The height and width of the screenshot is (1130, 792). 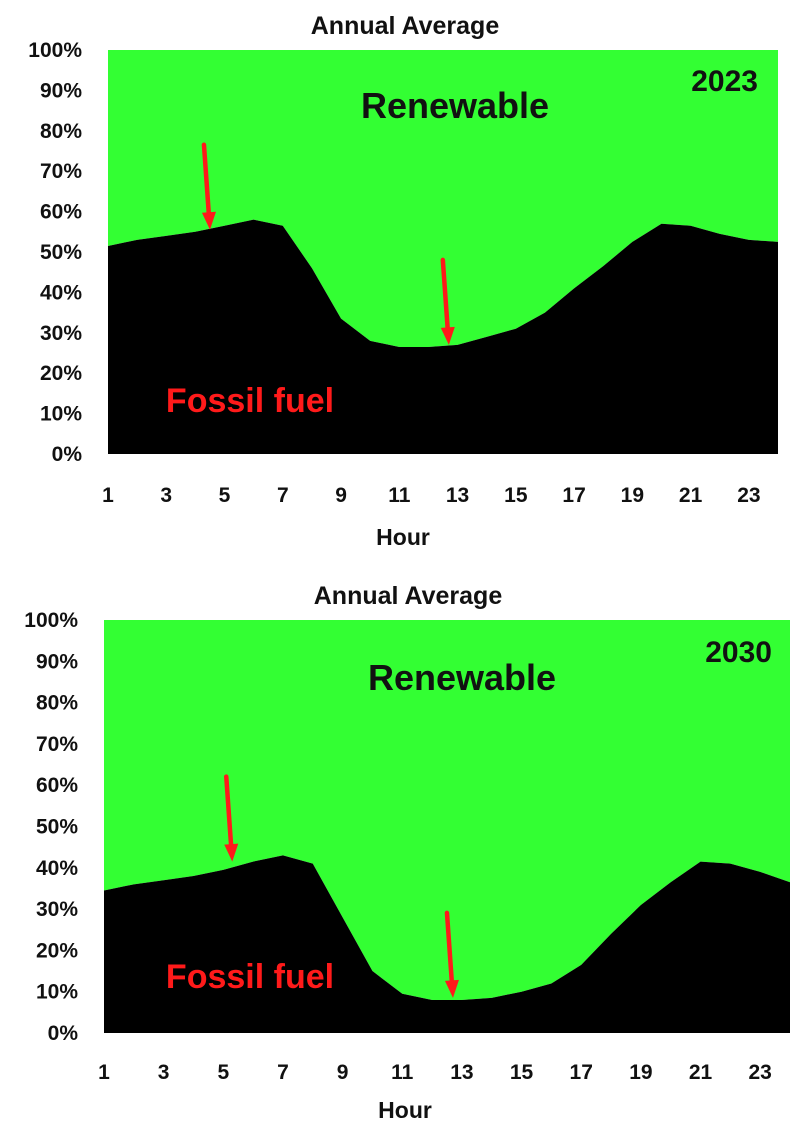 I want to click on year-label: 2030, so click(x=738, y=652).